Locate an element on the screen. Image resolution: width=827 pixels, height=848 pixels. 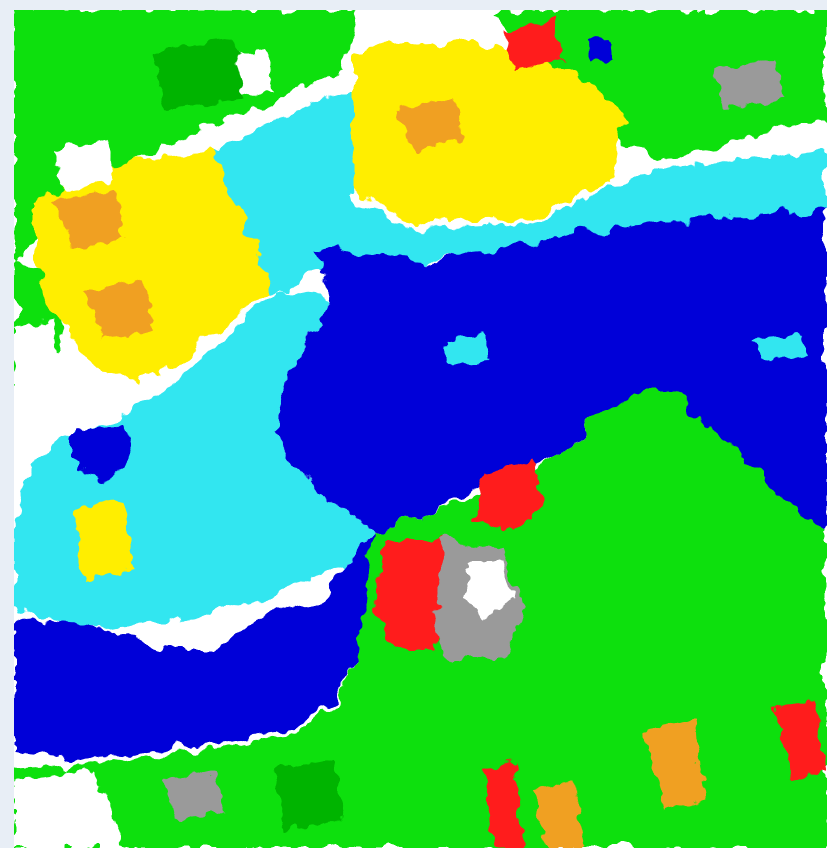
light-gray-patch is located at coordinates (489, 590).